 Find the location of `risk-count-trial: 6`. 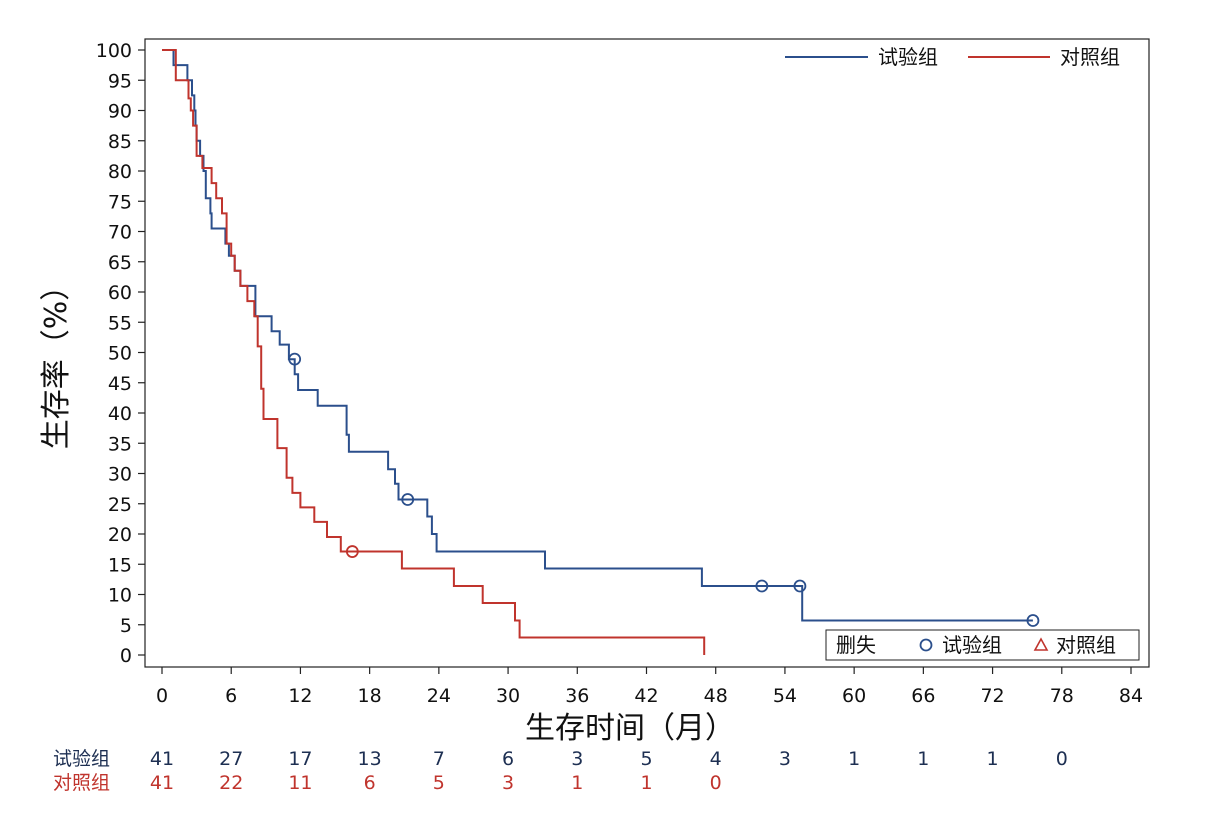

risk-count-trial: 6 is located at coordinates (508, 759).